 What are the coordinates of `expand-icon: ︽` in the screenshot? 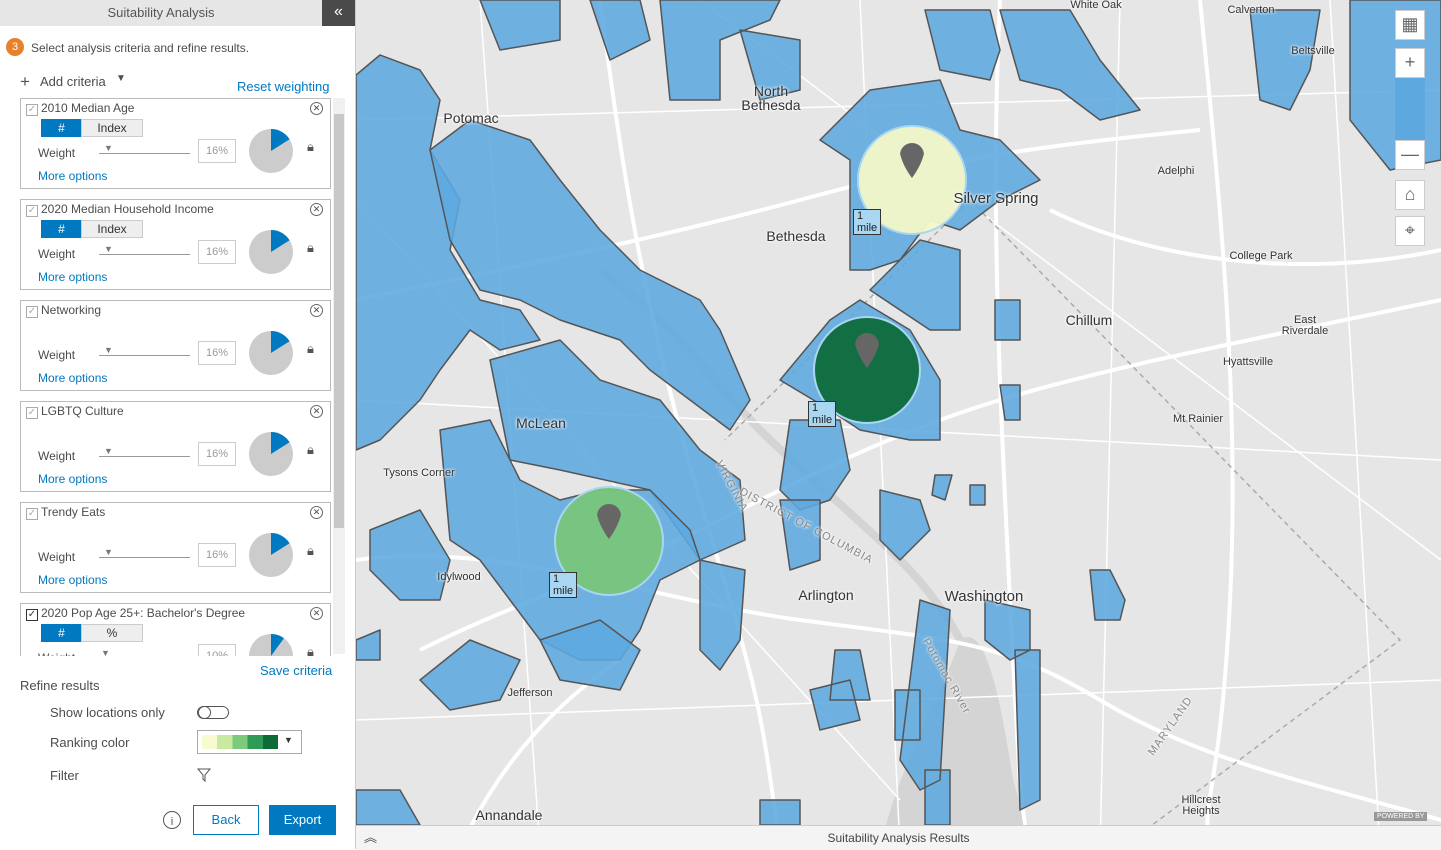 It's located at (371, 837).